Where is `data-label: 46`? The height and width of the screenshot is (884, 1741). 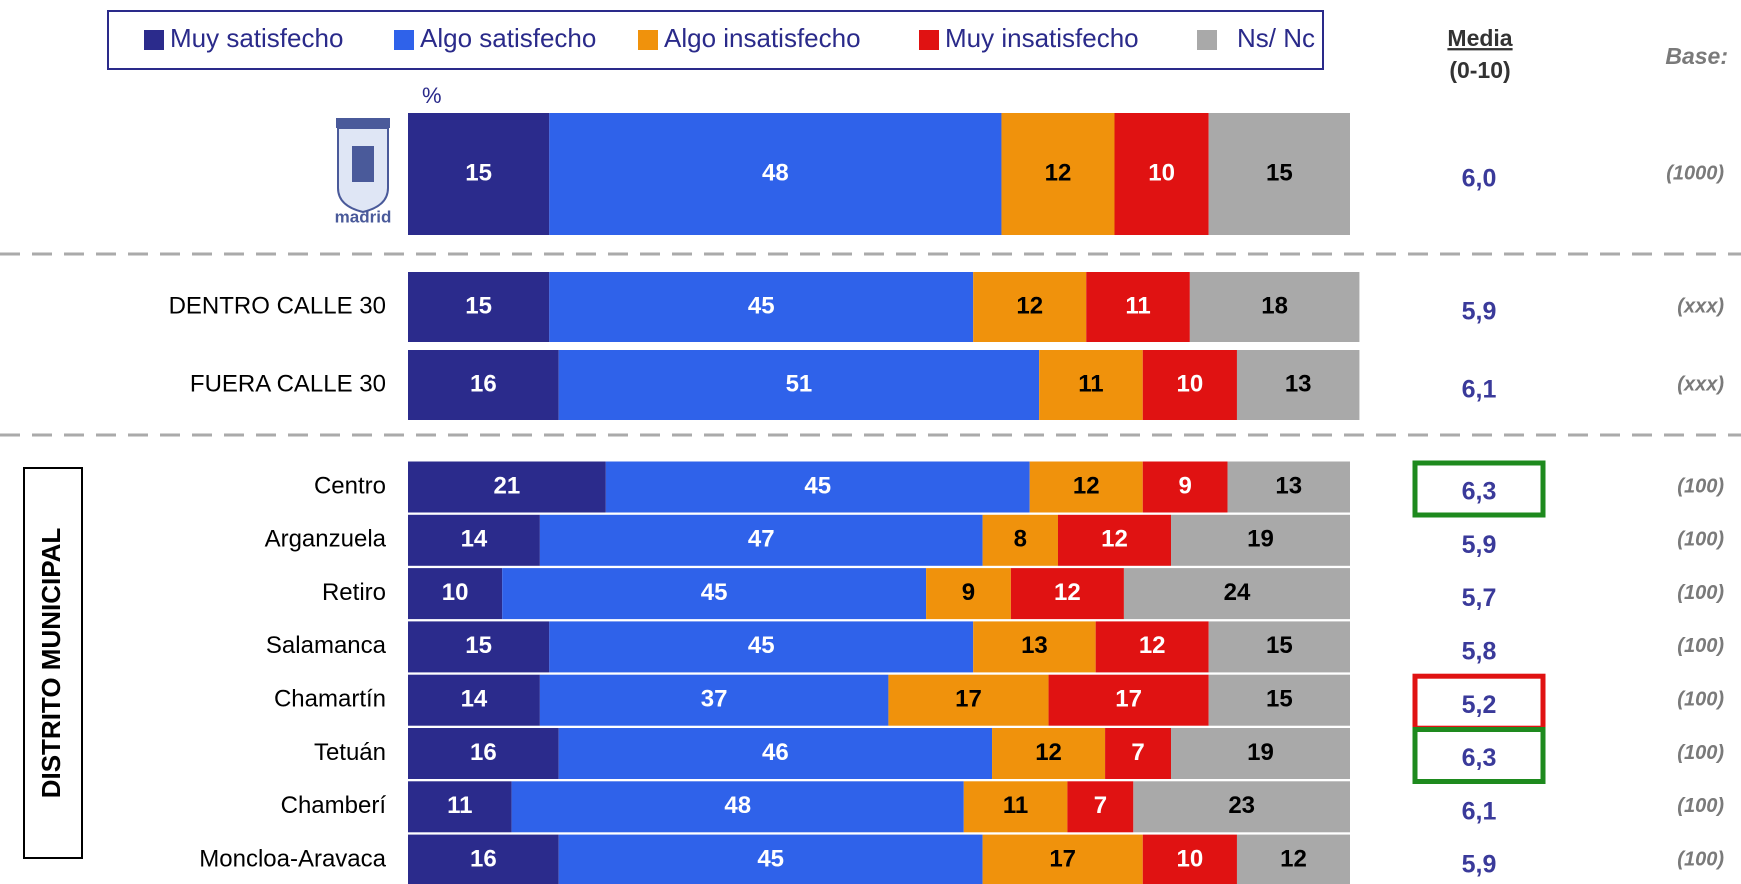
data-label: 46 is located at coordinates (775, 752).